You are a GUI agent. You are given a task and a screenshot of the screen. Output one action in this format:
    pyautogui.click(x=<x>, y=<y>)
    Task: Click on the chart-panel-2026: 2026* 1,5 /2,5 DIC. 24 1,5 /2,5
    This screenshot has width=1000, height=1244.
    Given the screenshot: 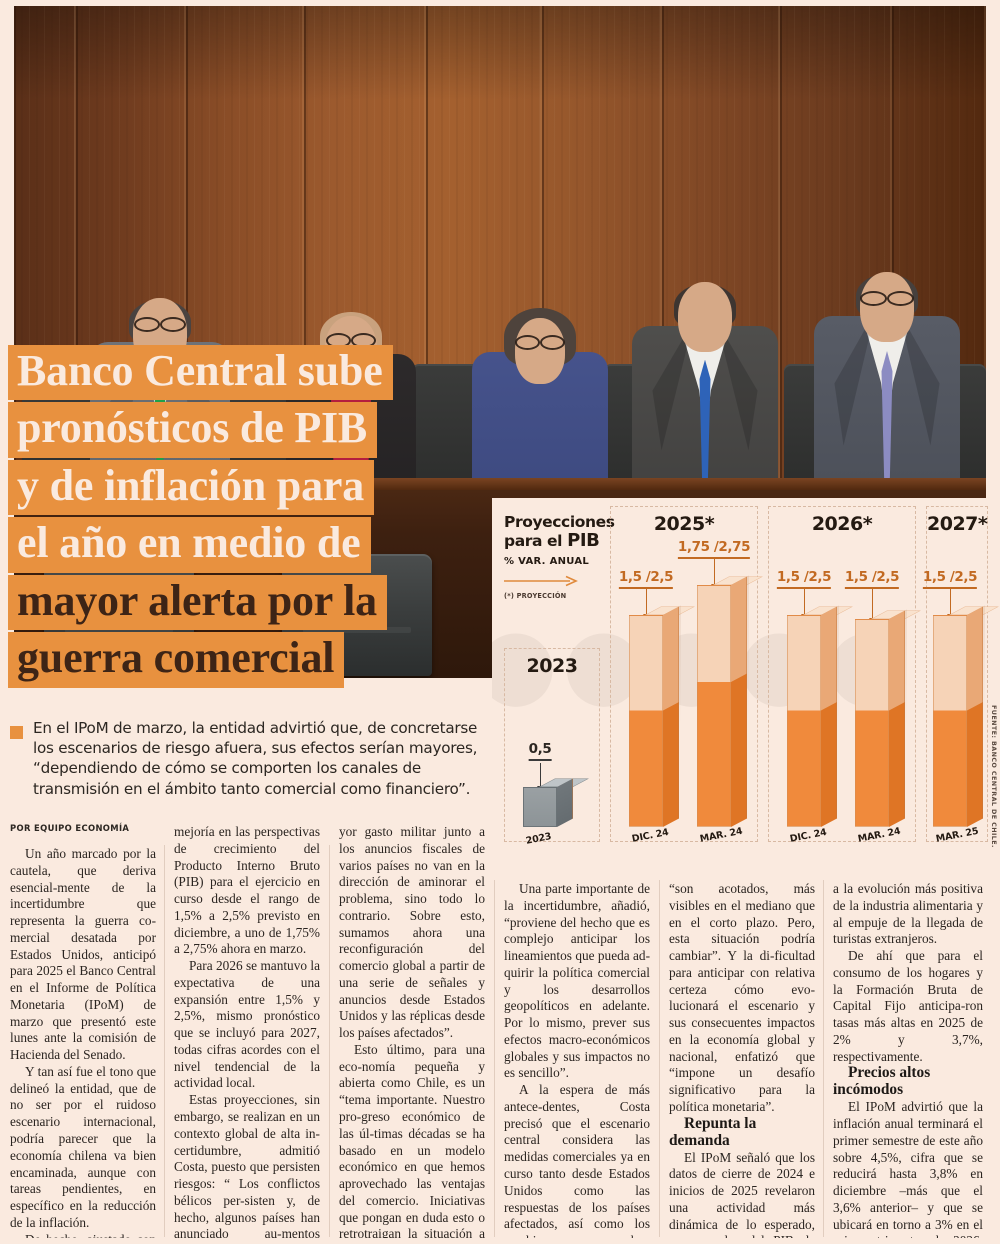 What is the action you would take?
    pyautogui.click(x=844, y=675)
    